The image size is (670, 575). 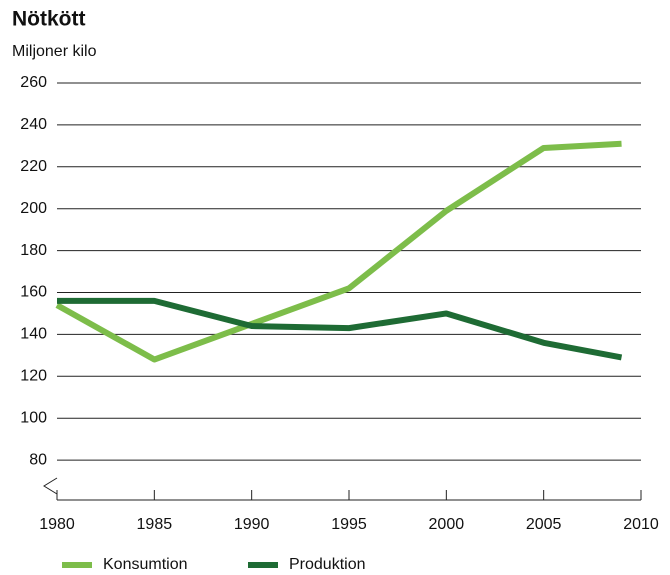 What do you see at coordinates (33, 376) in the screenshot?
I see `y-tick-label: 120` at bounding box center [33, 376].